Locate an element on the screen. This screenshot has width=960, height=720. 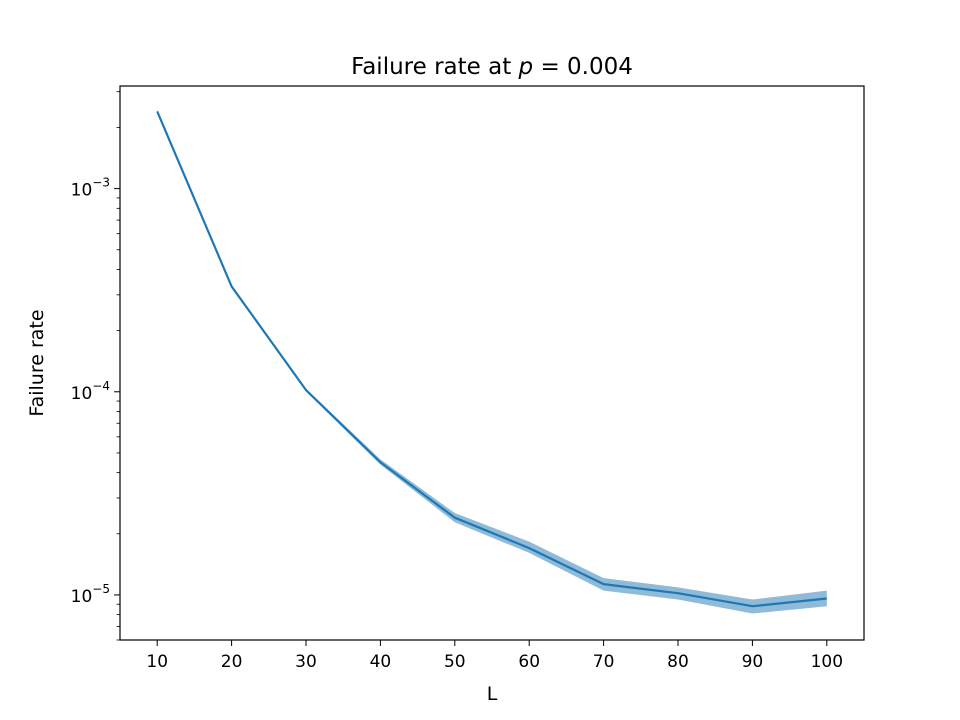
x-tick-label: 80 is located at coordinates (678, 662).